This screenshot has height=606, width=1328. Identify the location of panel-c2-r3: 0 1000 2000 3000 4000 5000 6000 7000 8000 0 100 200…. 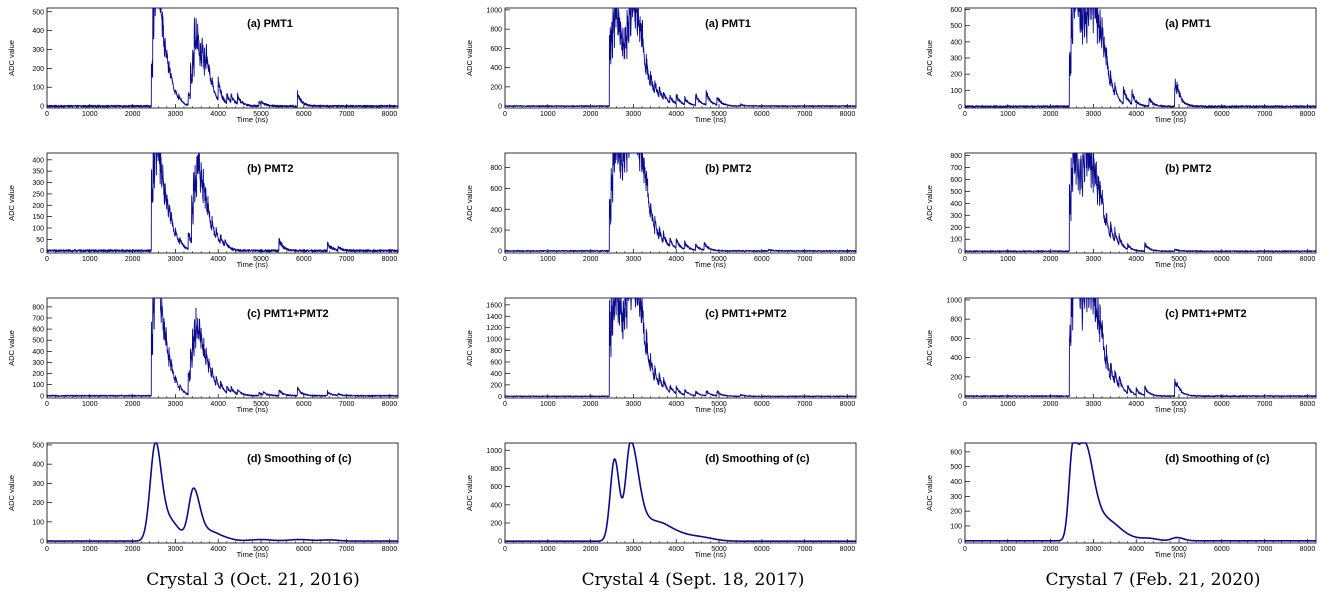
(1121, 500).